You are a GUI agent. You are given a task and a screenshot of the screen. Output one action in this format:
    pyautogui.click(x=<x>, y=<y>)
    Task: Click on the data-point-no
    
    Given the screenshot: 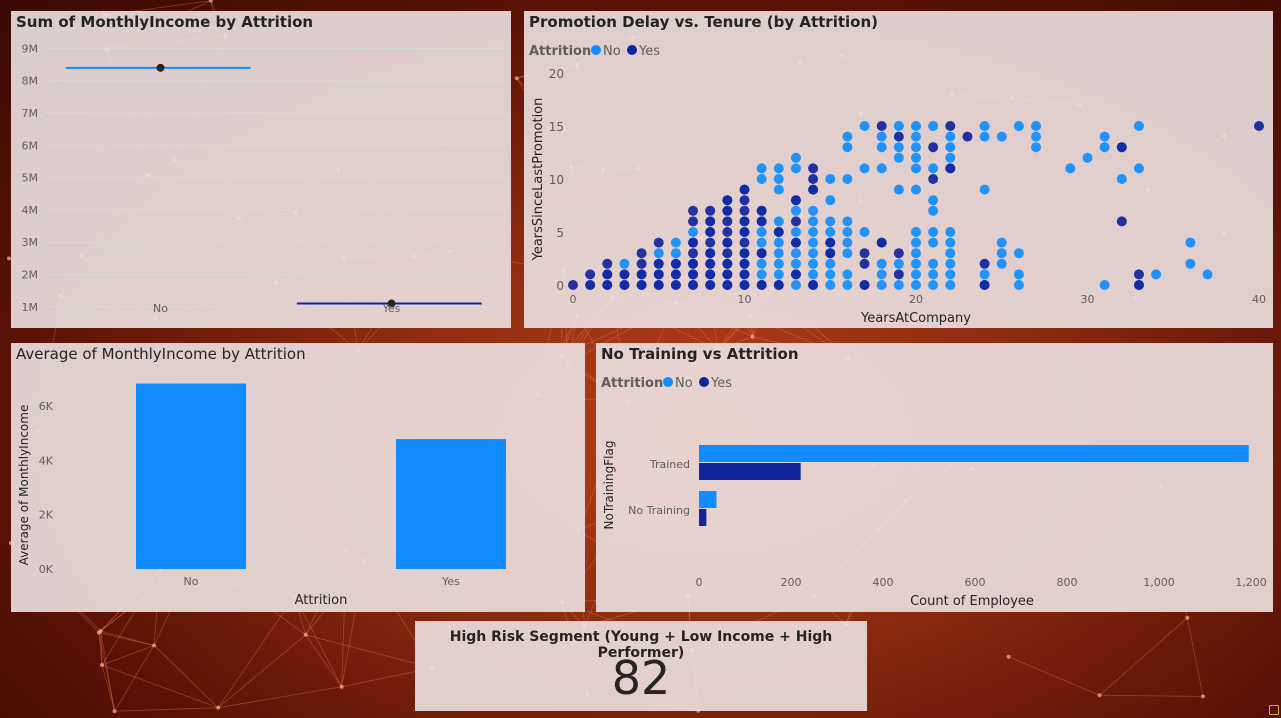 What is the action you would take?
    pyautogui.click(x=160, y=67)
    